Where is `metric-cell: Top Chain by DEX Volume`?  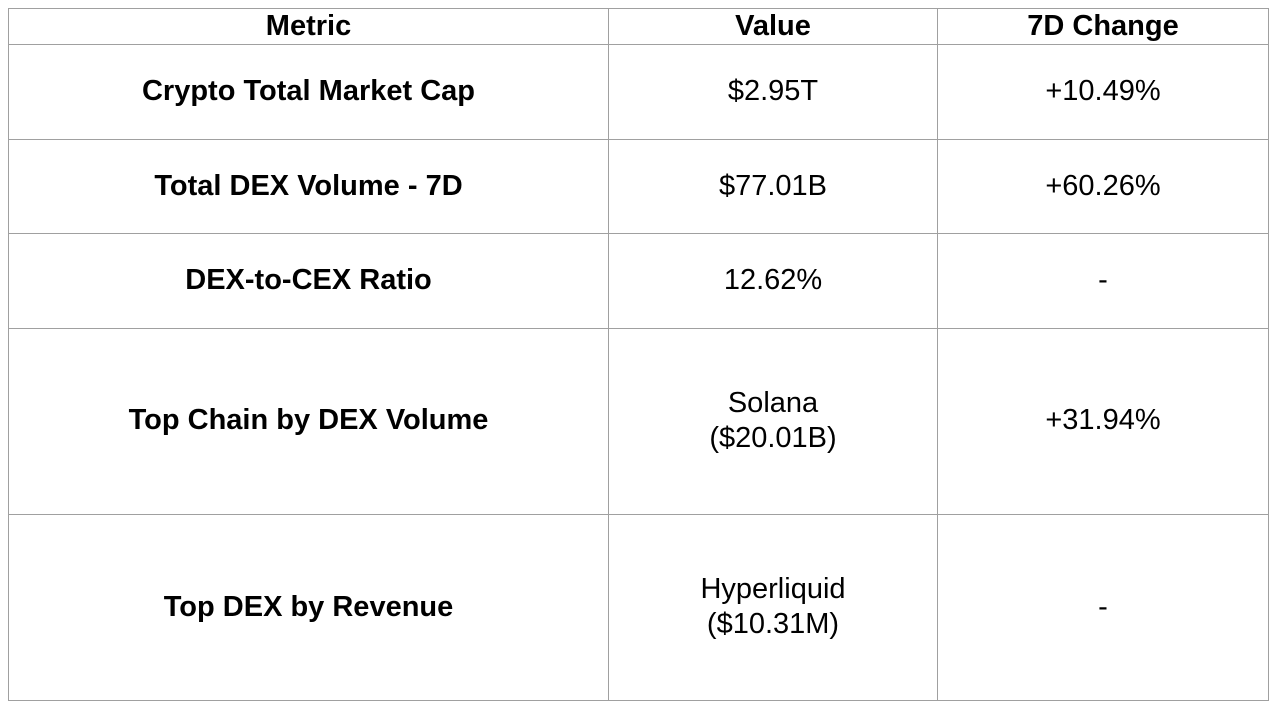
metric-cell: Top Chain by DEX Volume is located at coordinates (308, 421).